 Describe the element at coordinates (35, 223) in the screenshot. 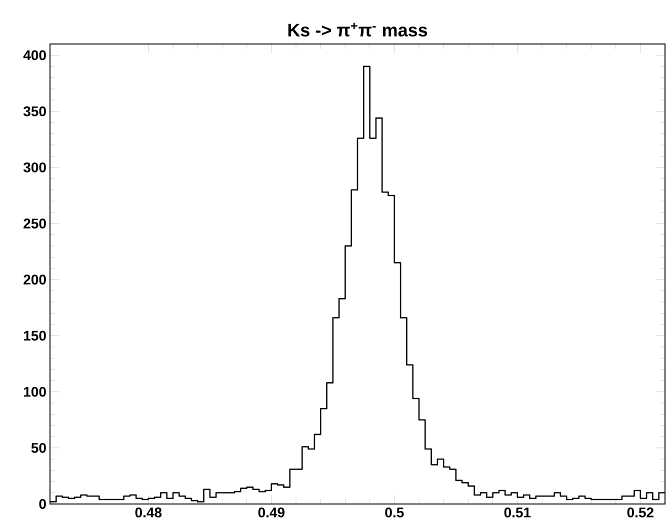

I see `y-tick-label: 250` at that location.